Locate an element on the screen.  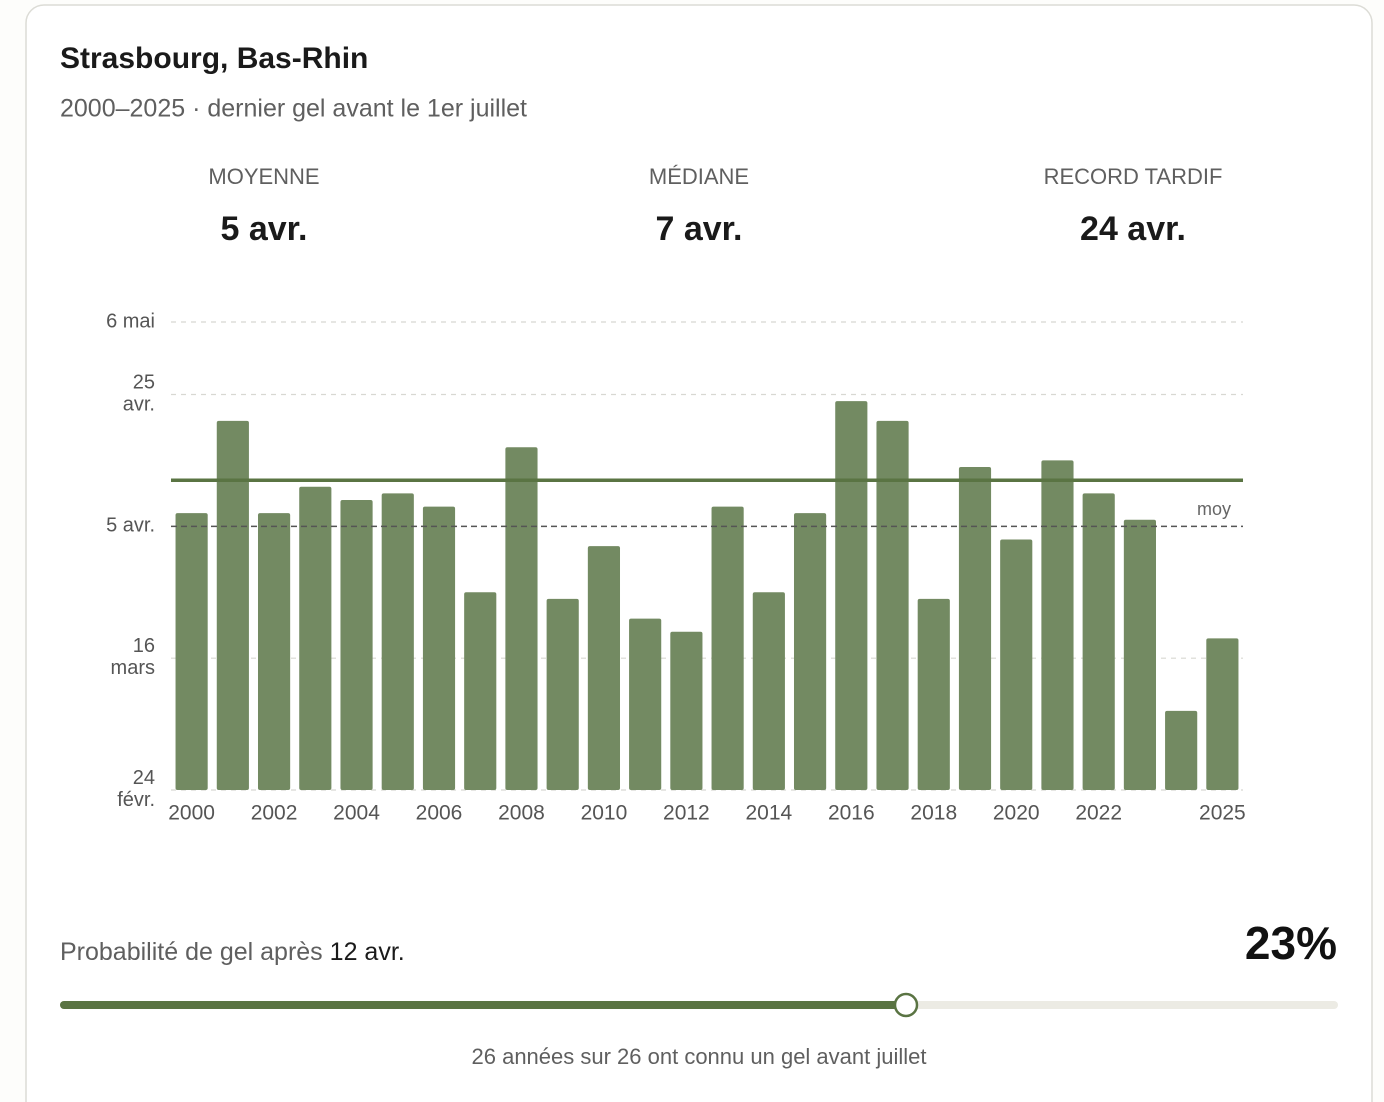
x-tick-label: 2018 is located at coordinates (933, 813).